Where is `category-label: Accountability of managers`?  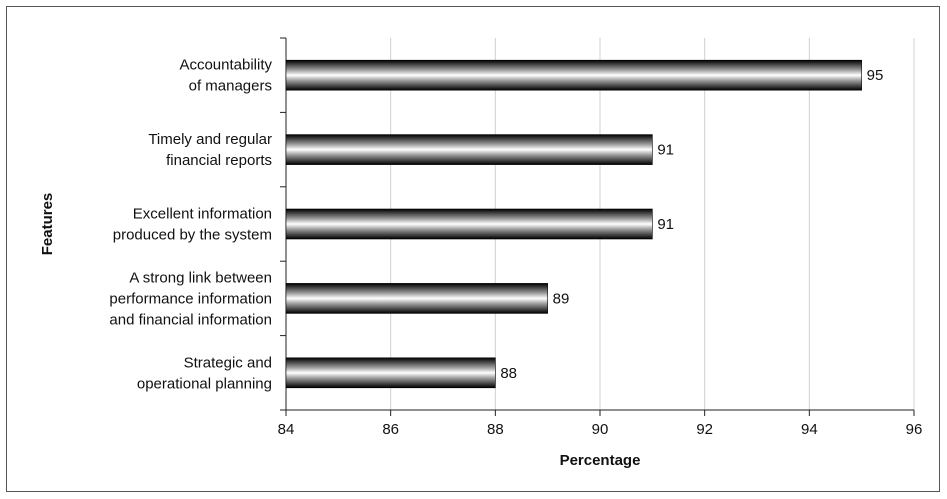 category-label: Accountability of managers is located at coordinates (225, 76).